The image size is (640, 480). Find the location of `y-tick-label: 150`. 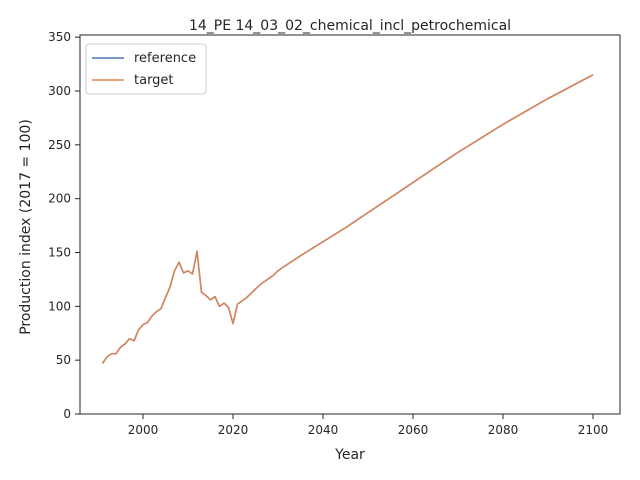

y-tick-label: 150 is located at coordinates (59, 252).